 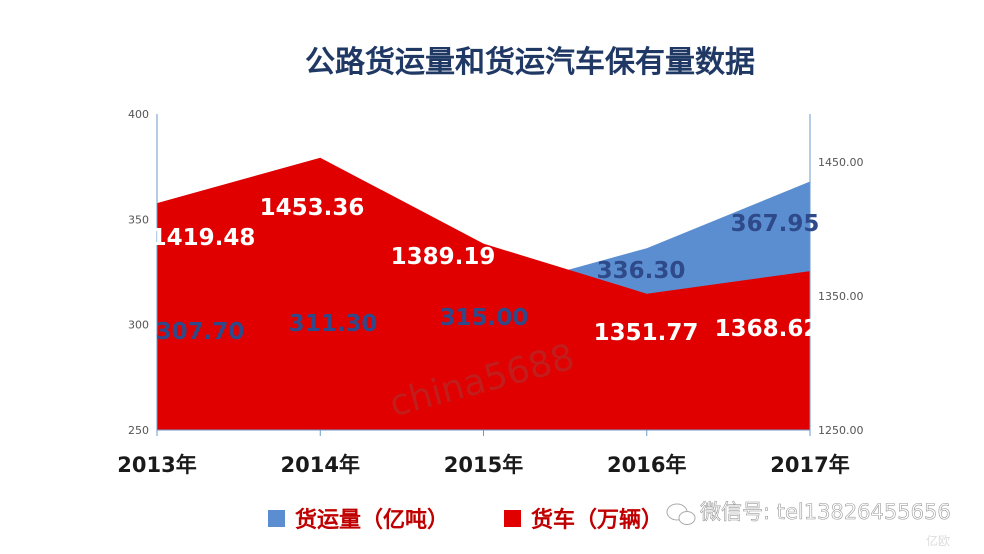 What do you see at coordinates (138, 430) in the screenshot?
I see `left-axis-tick-label: 250` at bounding box center [138, 430].